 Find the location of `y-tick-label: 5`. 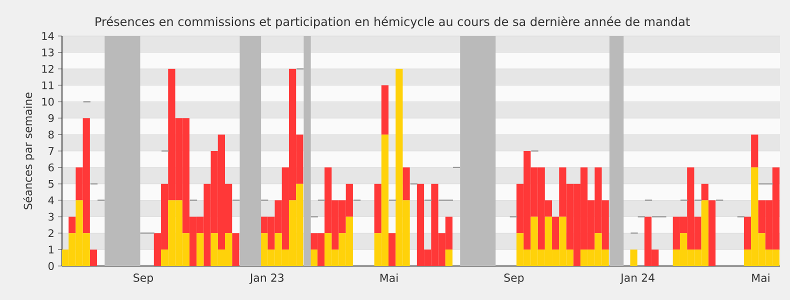

y-tick-label: 5 is located at coordinates (51, 184).